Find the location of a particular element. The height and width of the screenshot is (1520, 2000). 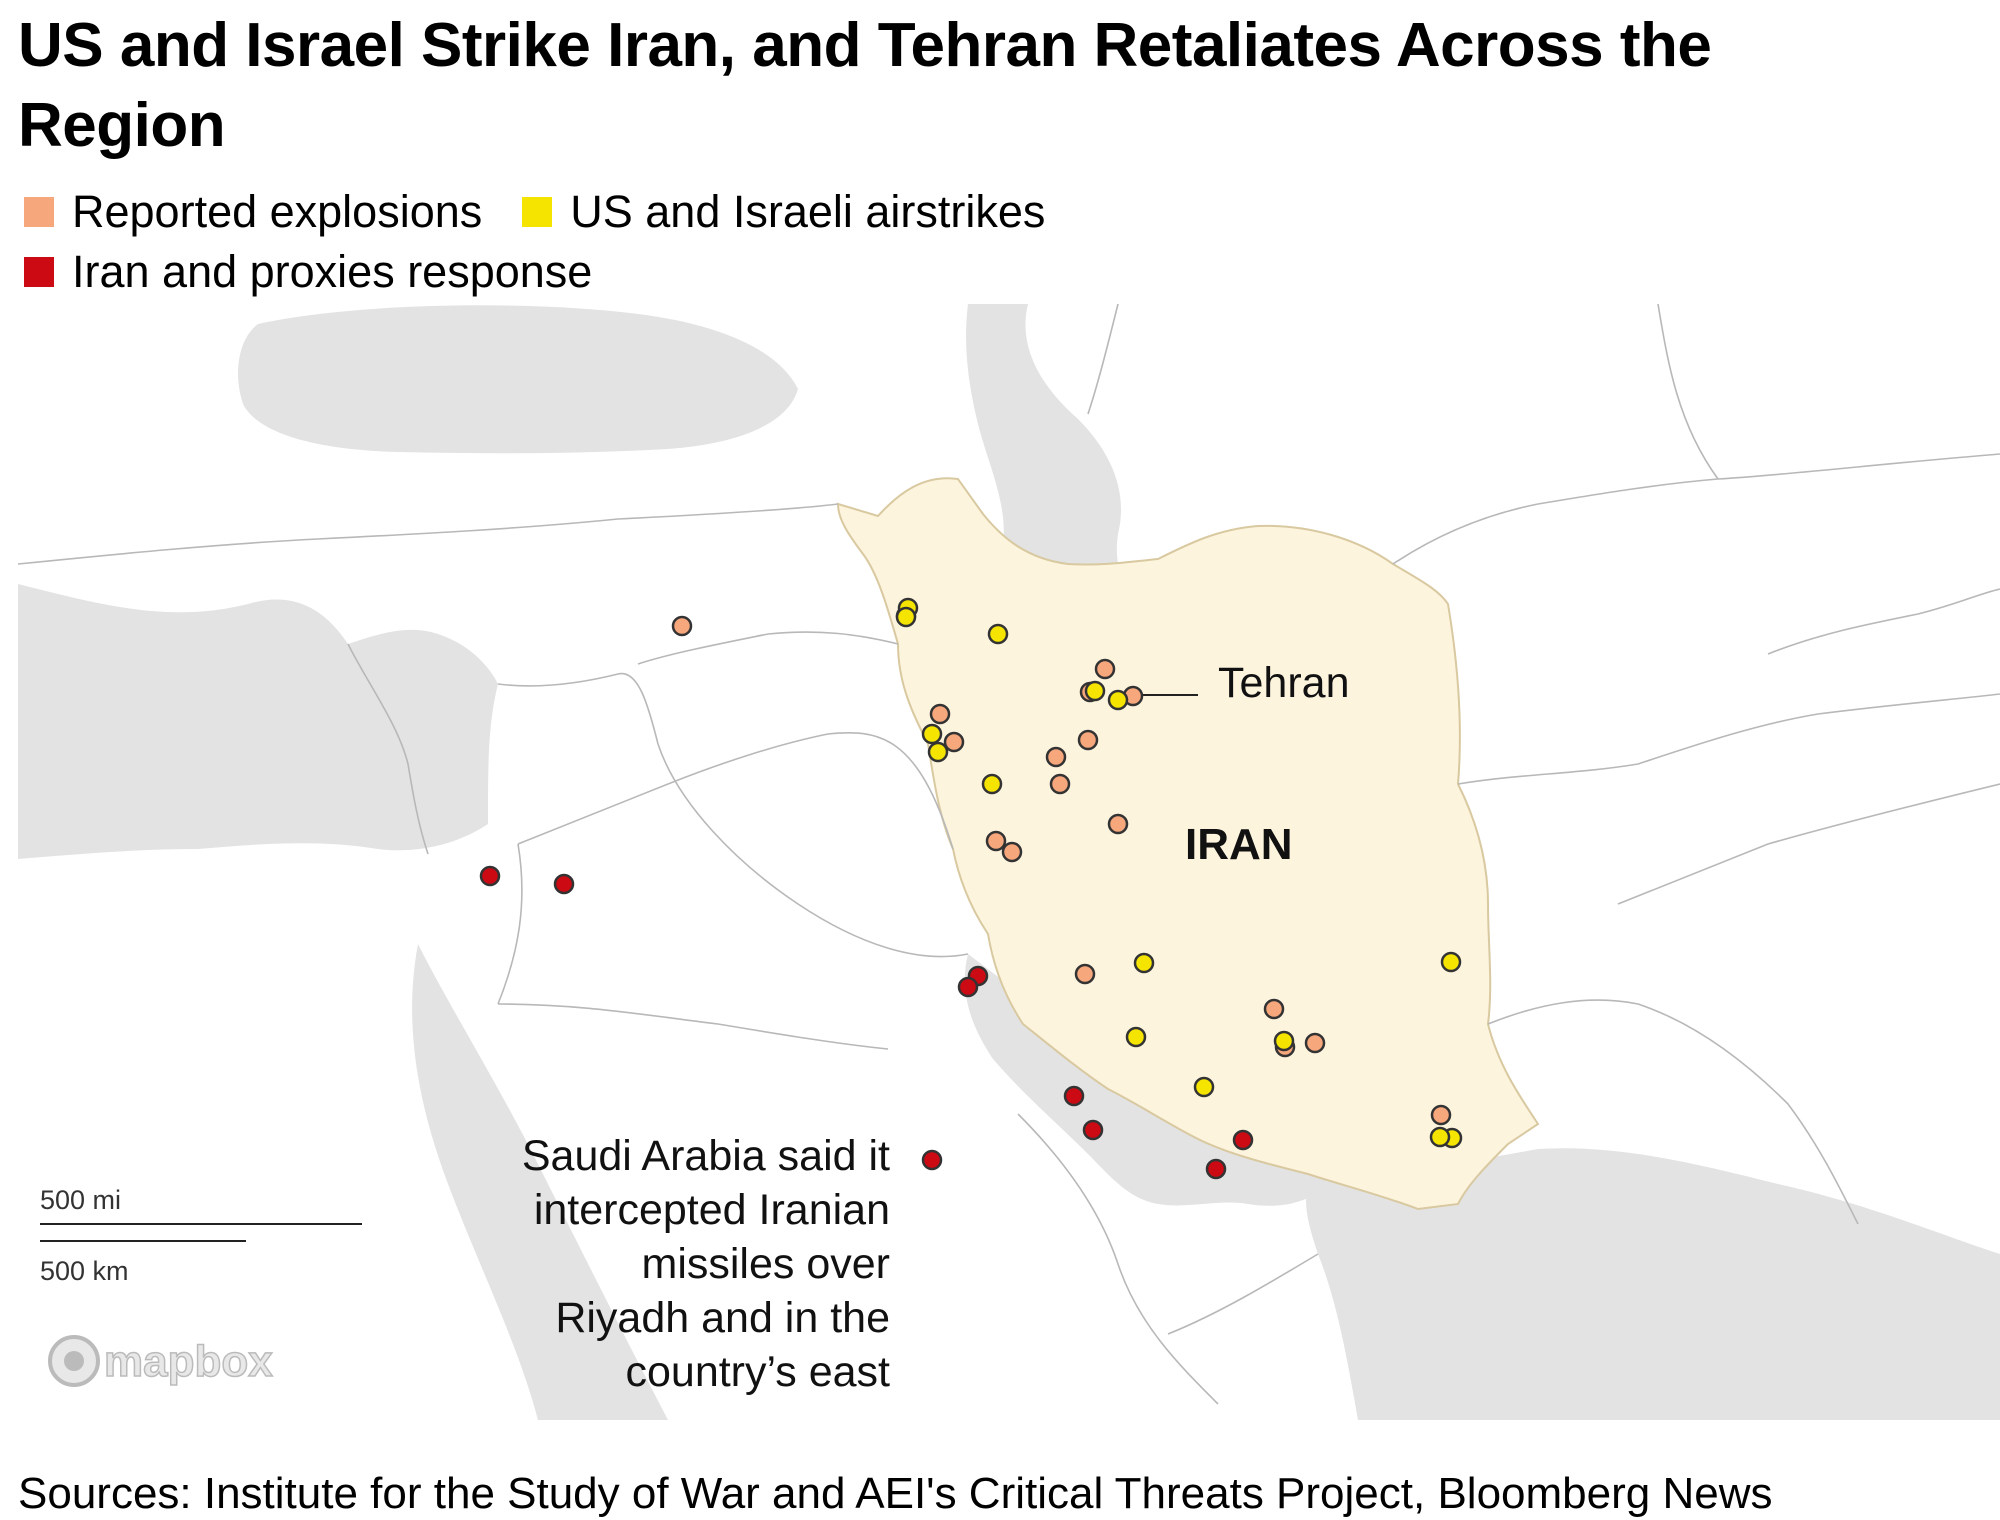

annotation-line: country’s east is located at coordinates (757, 1372).